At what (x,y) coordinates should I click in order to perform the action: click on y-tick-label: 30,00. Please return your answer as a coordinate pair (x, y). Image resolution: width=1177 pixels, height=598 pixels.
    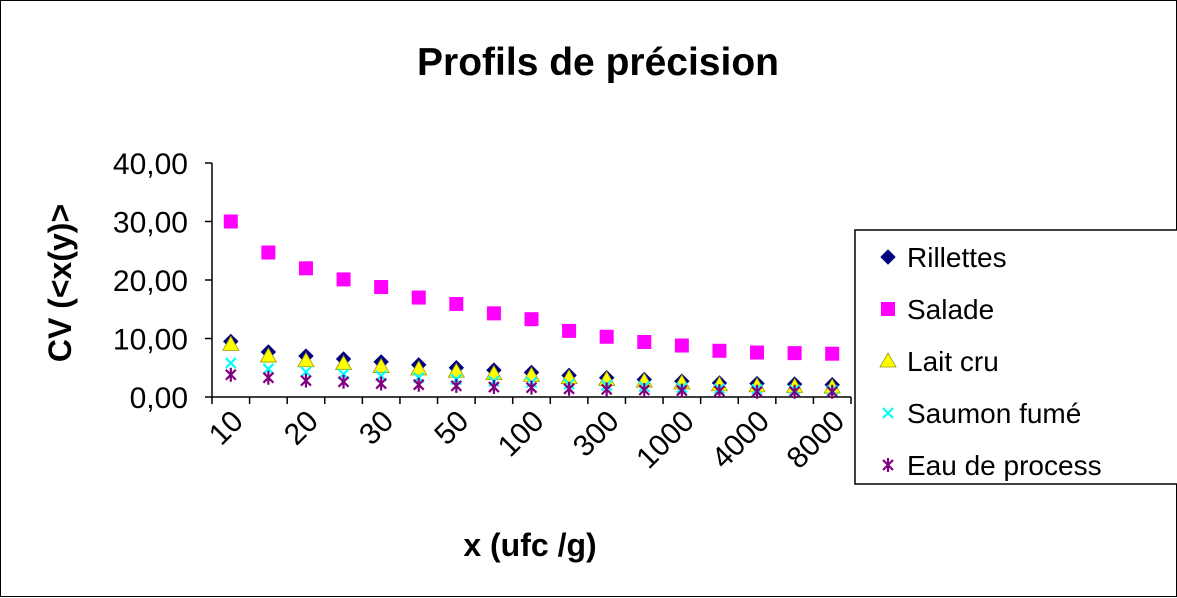
    Looking at the image, I should click on (150, 223).